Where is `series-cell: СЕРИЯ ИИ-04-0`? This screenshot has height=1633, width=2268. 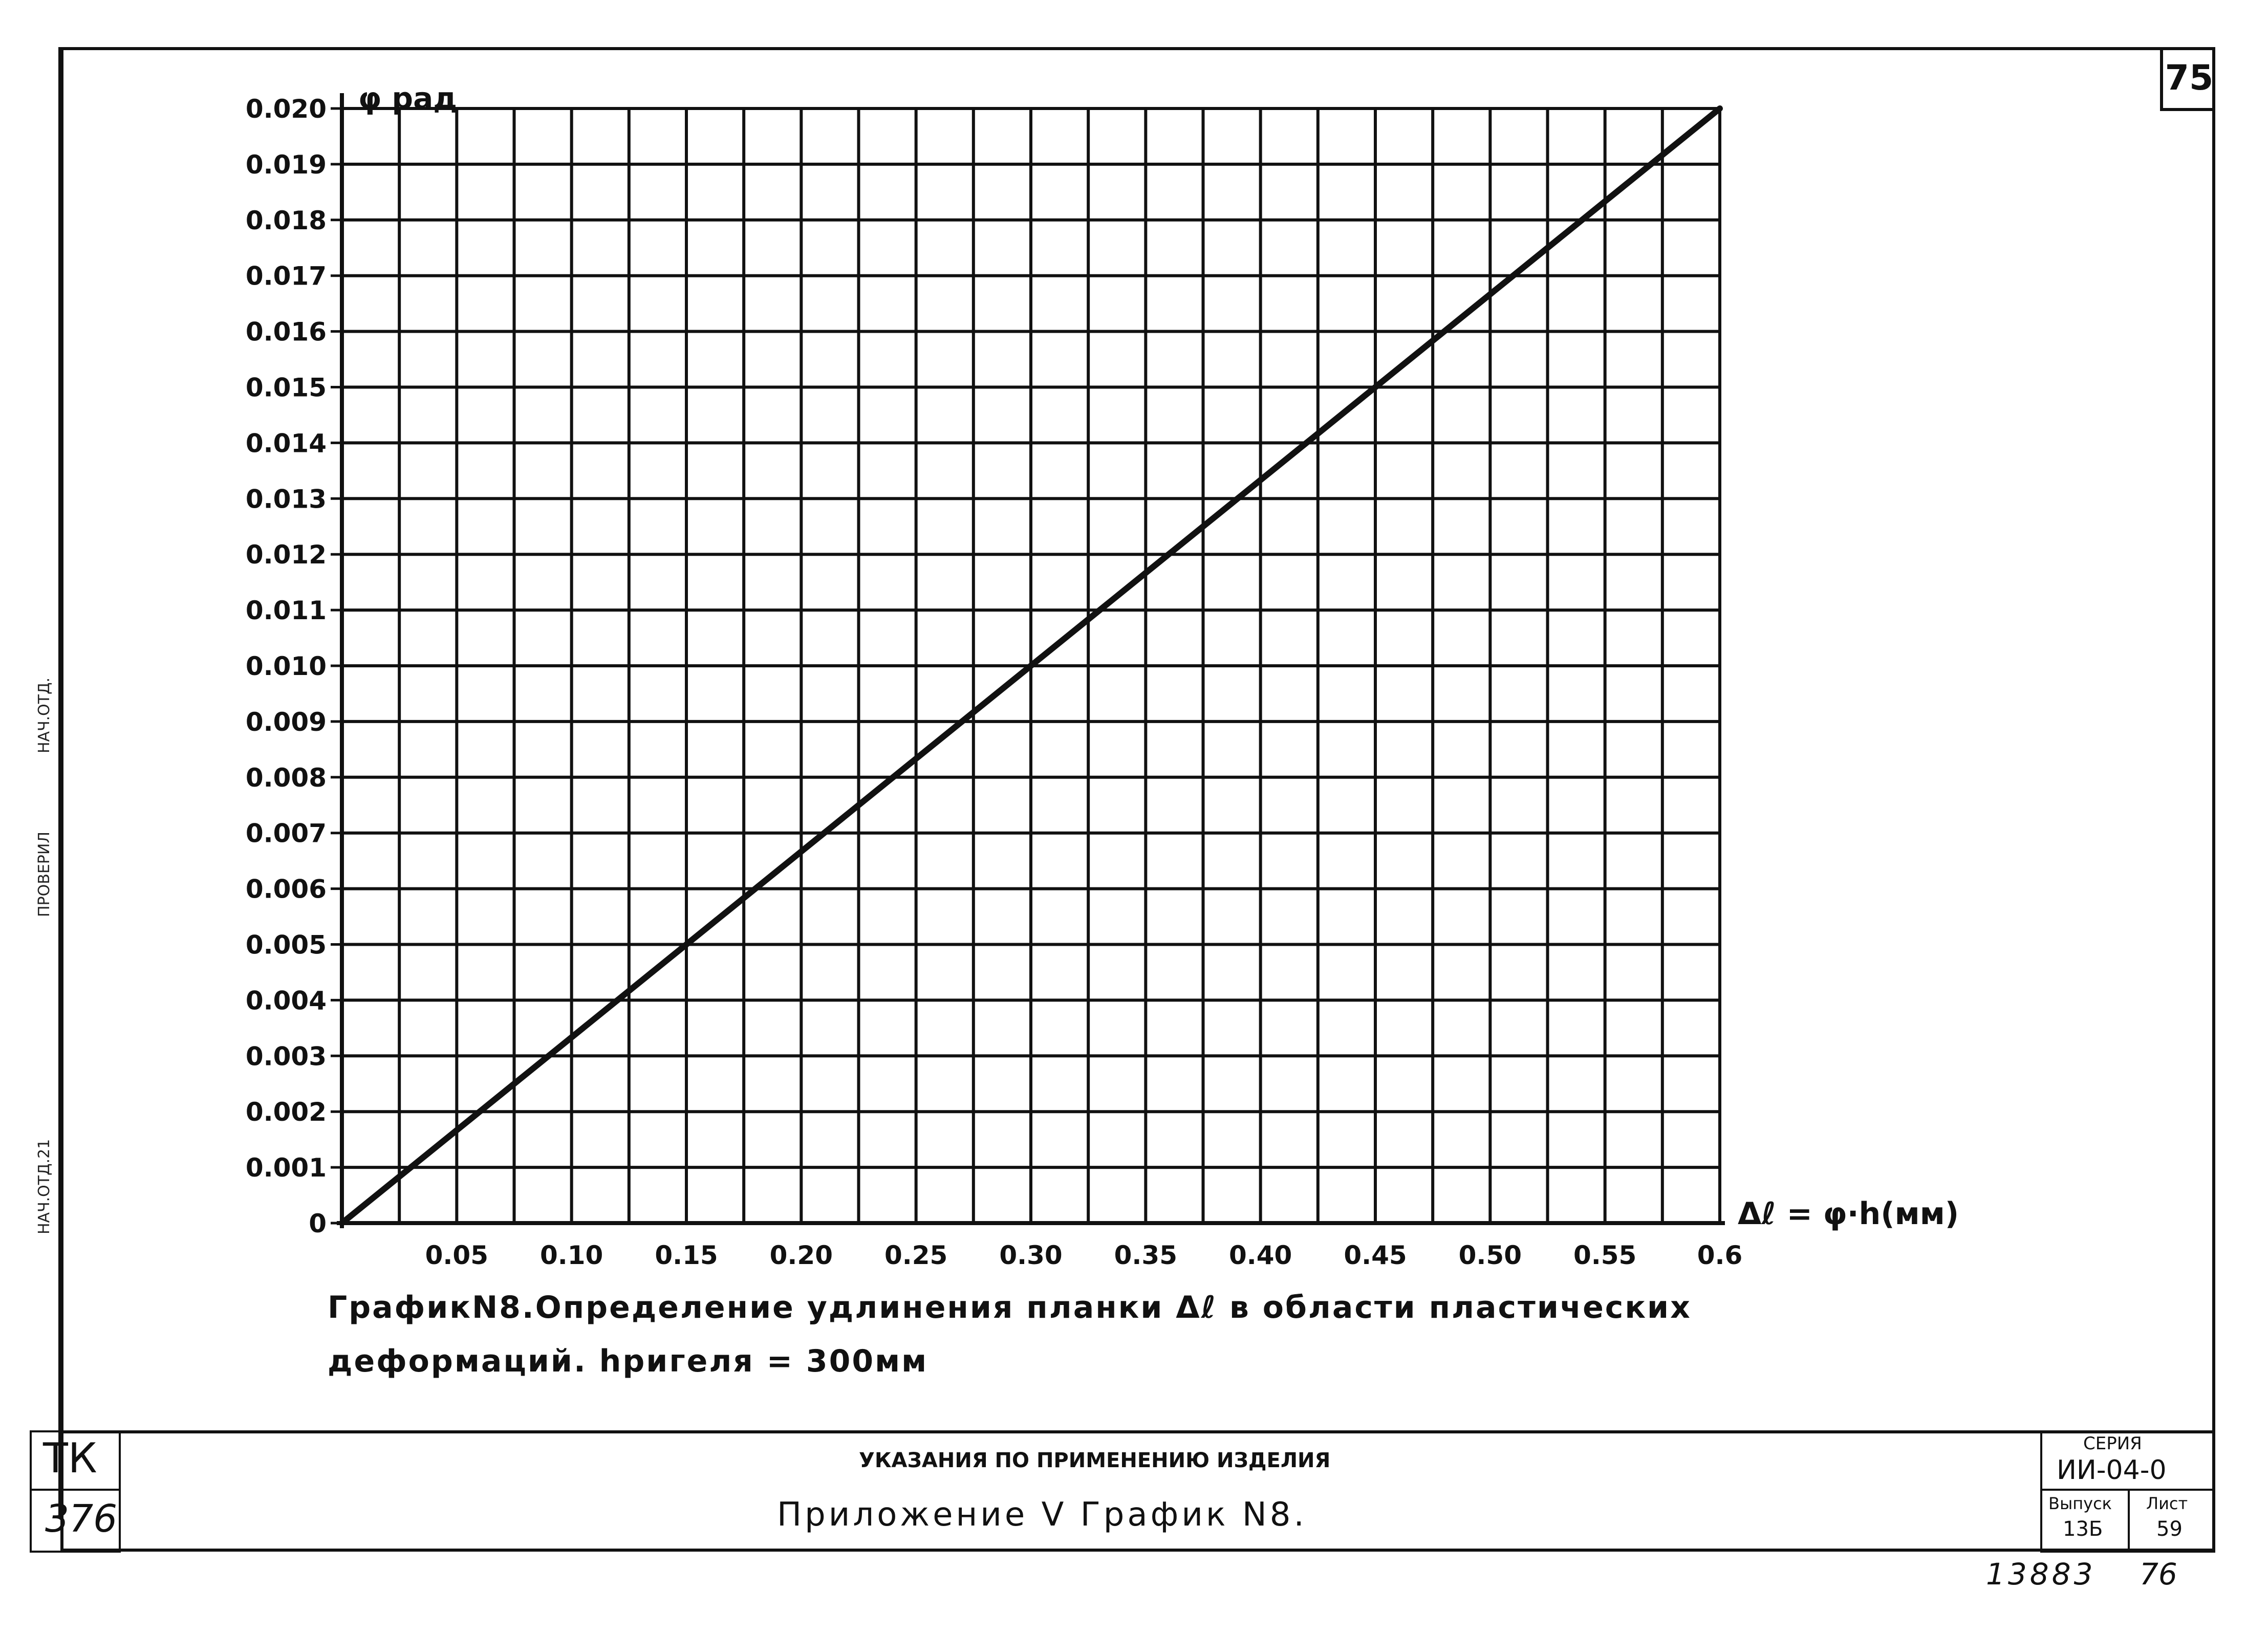
series-cell: СЕРИЯ ИИ-04-0 is located at coordinates (2127, 1460).